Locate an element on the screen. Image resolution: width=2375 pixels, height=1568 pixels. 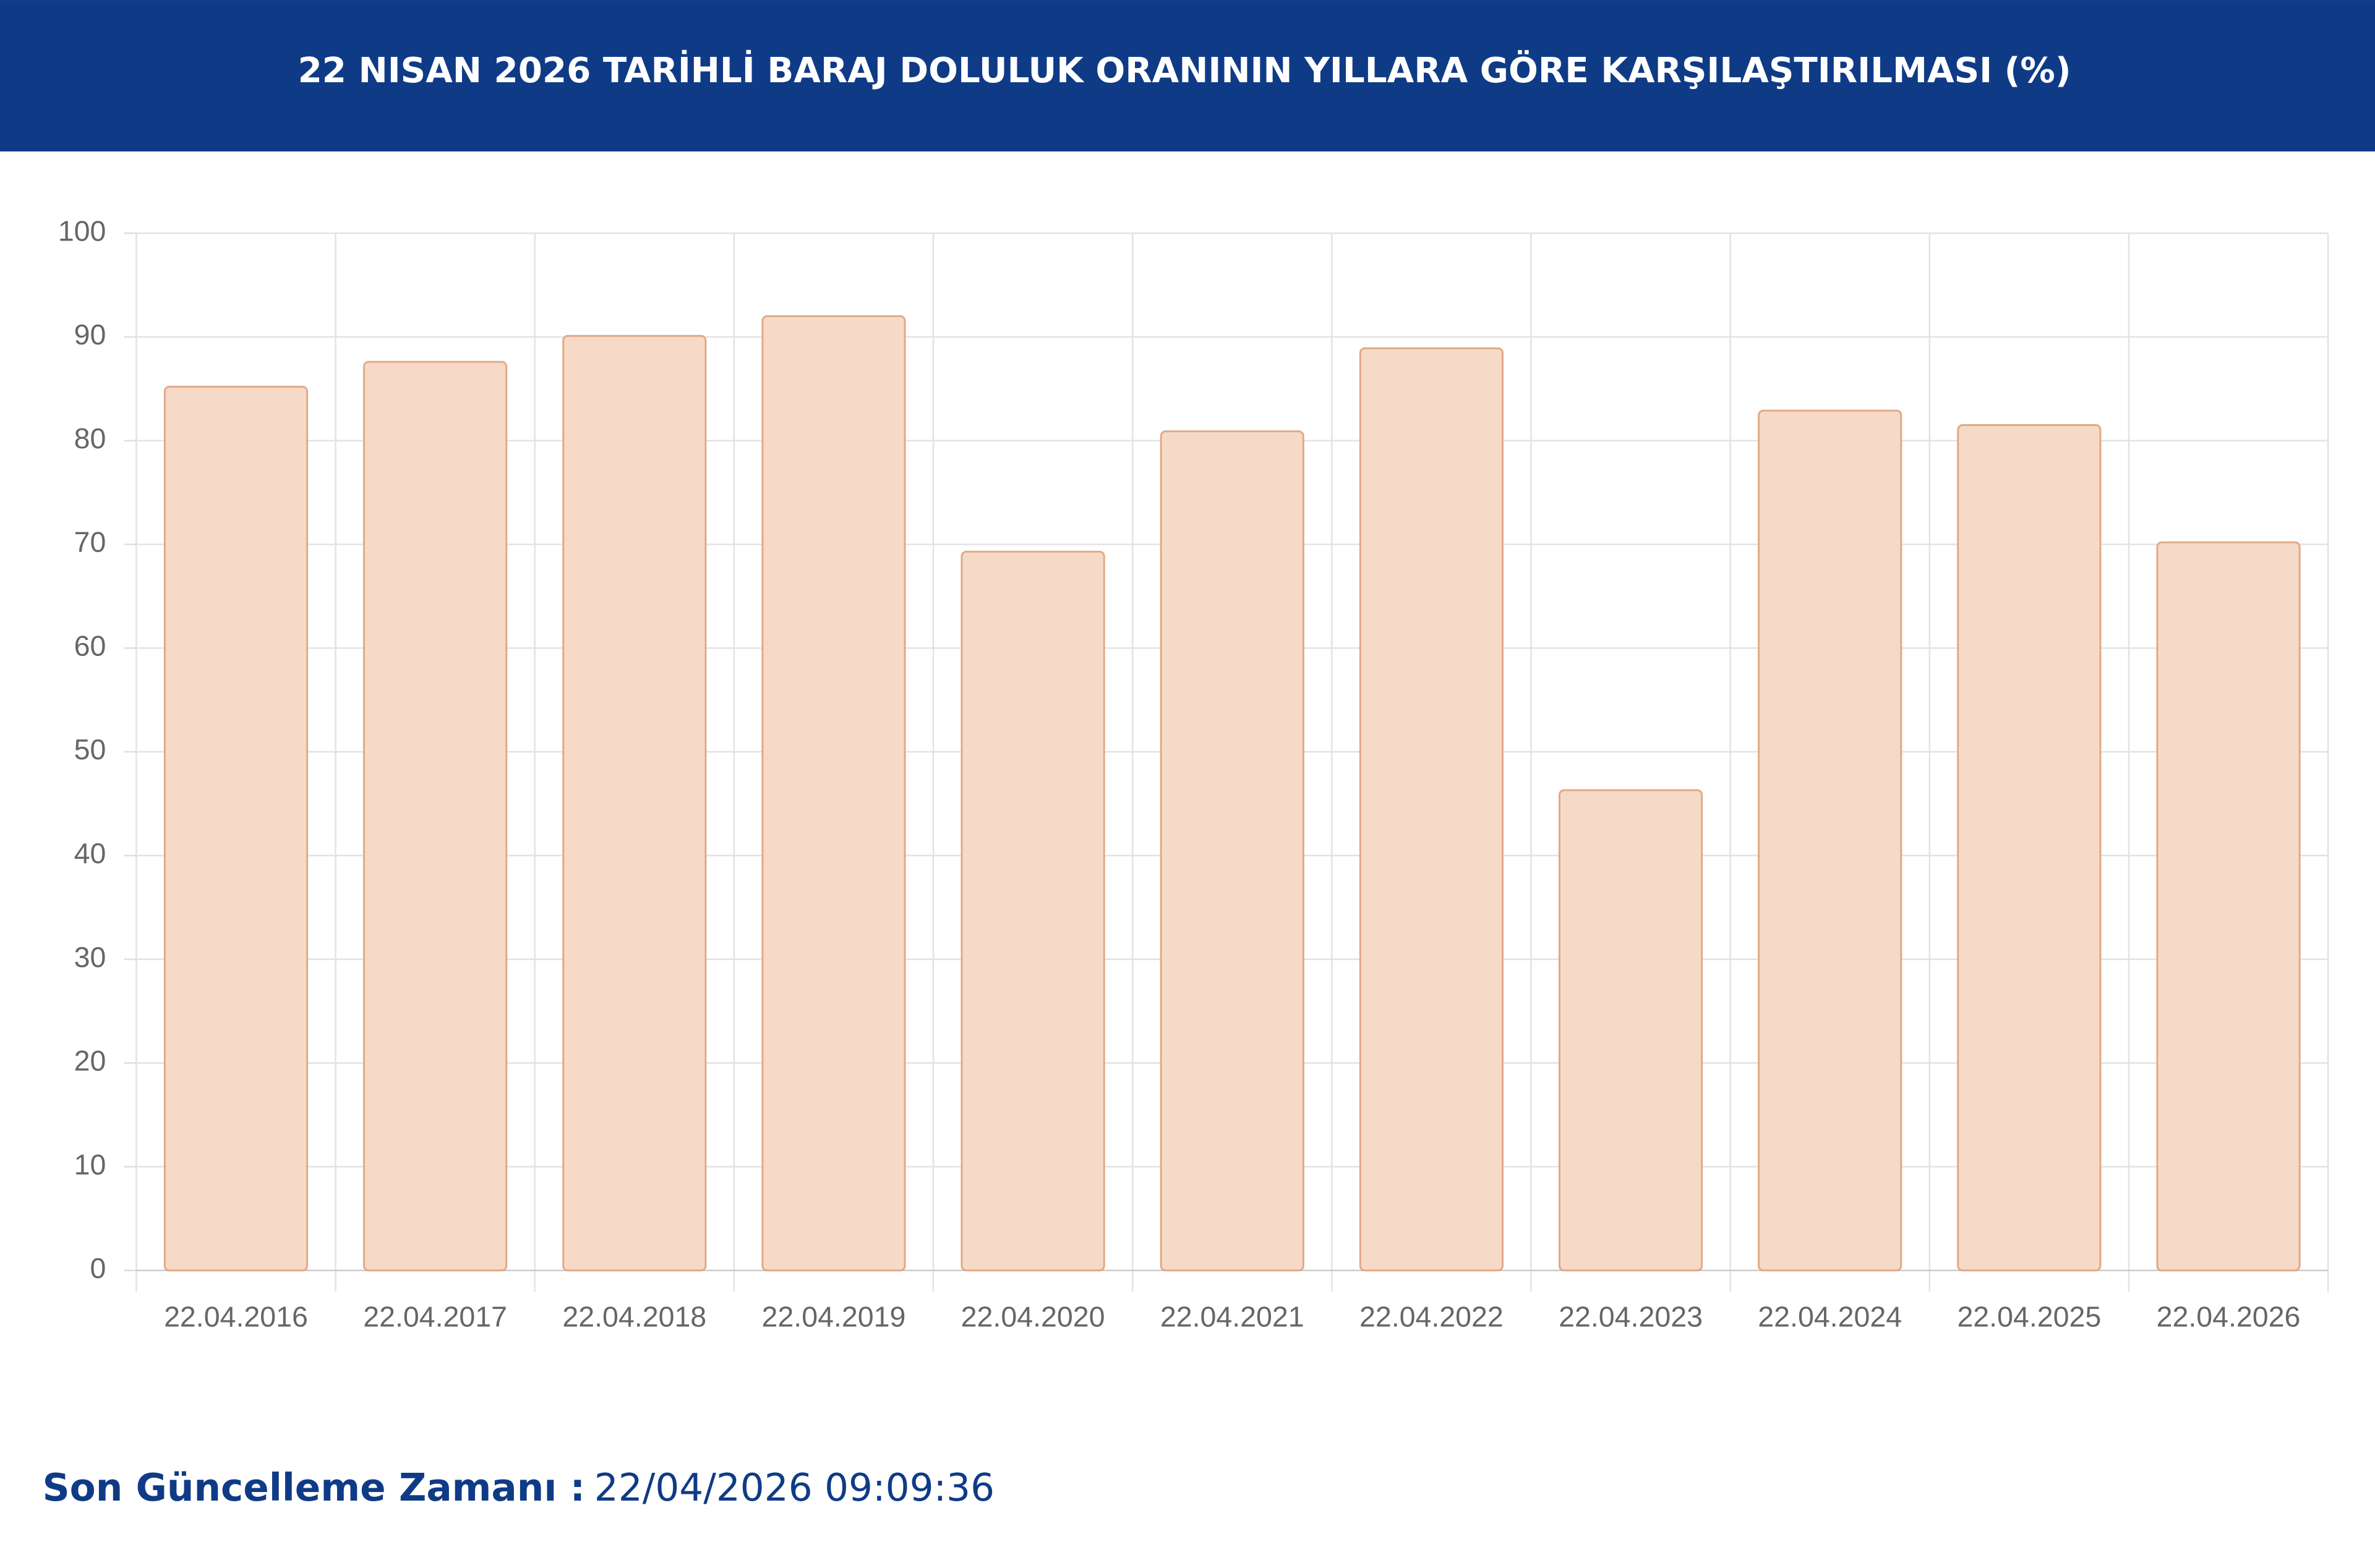
footer-label: Son Güncelleme Zamanı : is located at coordinates (314, 1487).